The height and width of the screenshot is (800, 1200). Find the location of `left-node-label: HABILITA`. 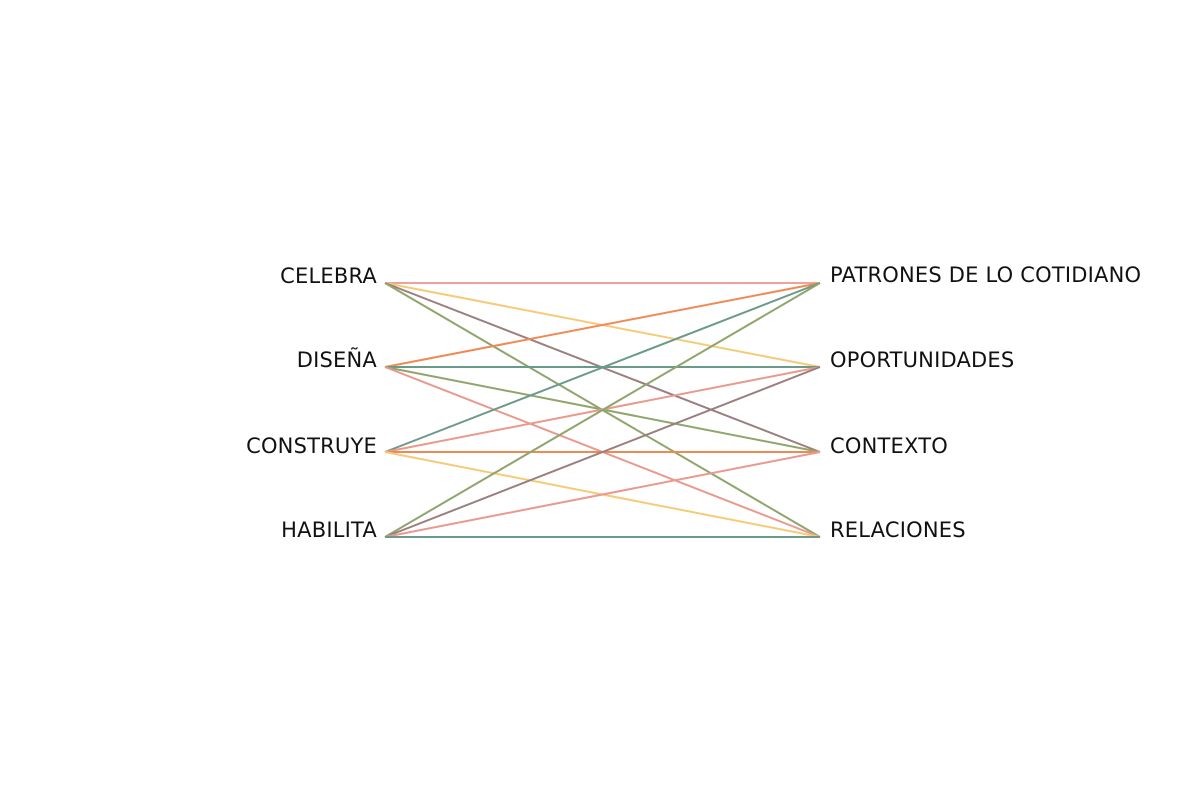

left-node-label: HABILITA is located at coordinates (329, 530).